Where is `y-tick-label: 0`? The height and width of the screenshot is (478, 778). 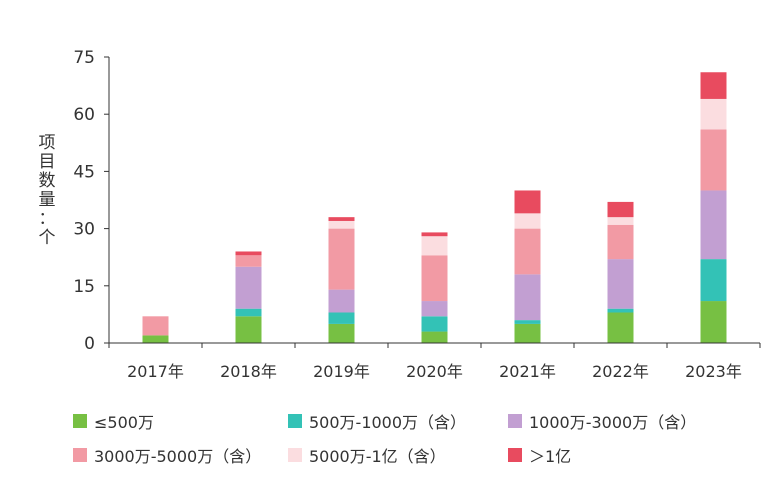
y-tick-label: 0 is located at coordinates (89, 344).